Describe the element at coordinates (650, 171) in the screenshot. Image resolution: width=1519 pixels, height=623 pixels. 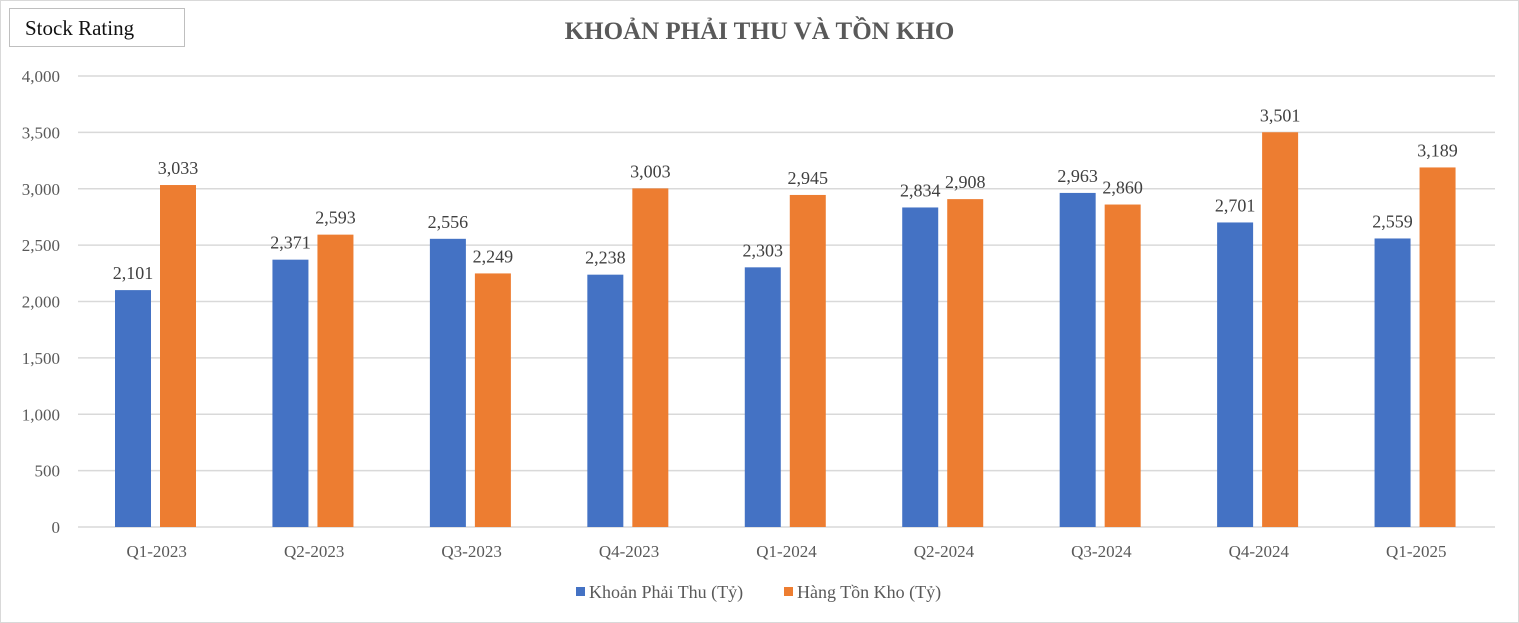
I see `data-label: 3,003` at that location.